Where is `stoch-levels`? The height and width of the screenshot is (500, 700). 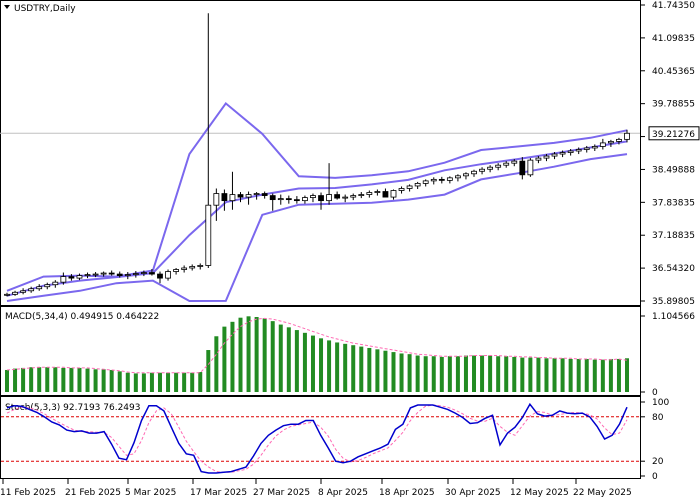
stoch-levels is located at coordinates (320, 439).